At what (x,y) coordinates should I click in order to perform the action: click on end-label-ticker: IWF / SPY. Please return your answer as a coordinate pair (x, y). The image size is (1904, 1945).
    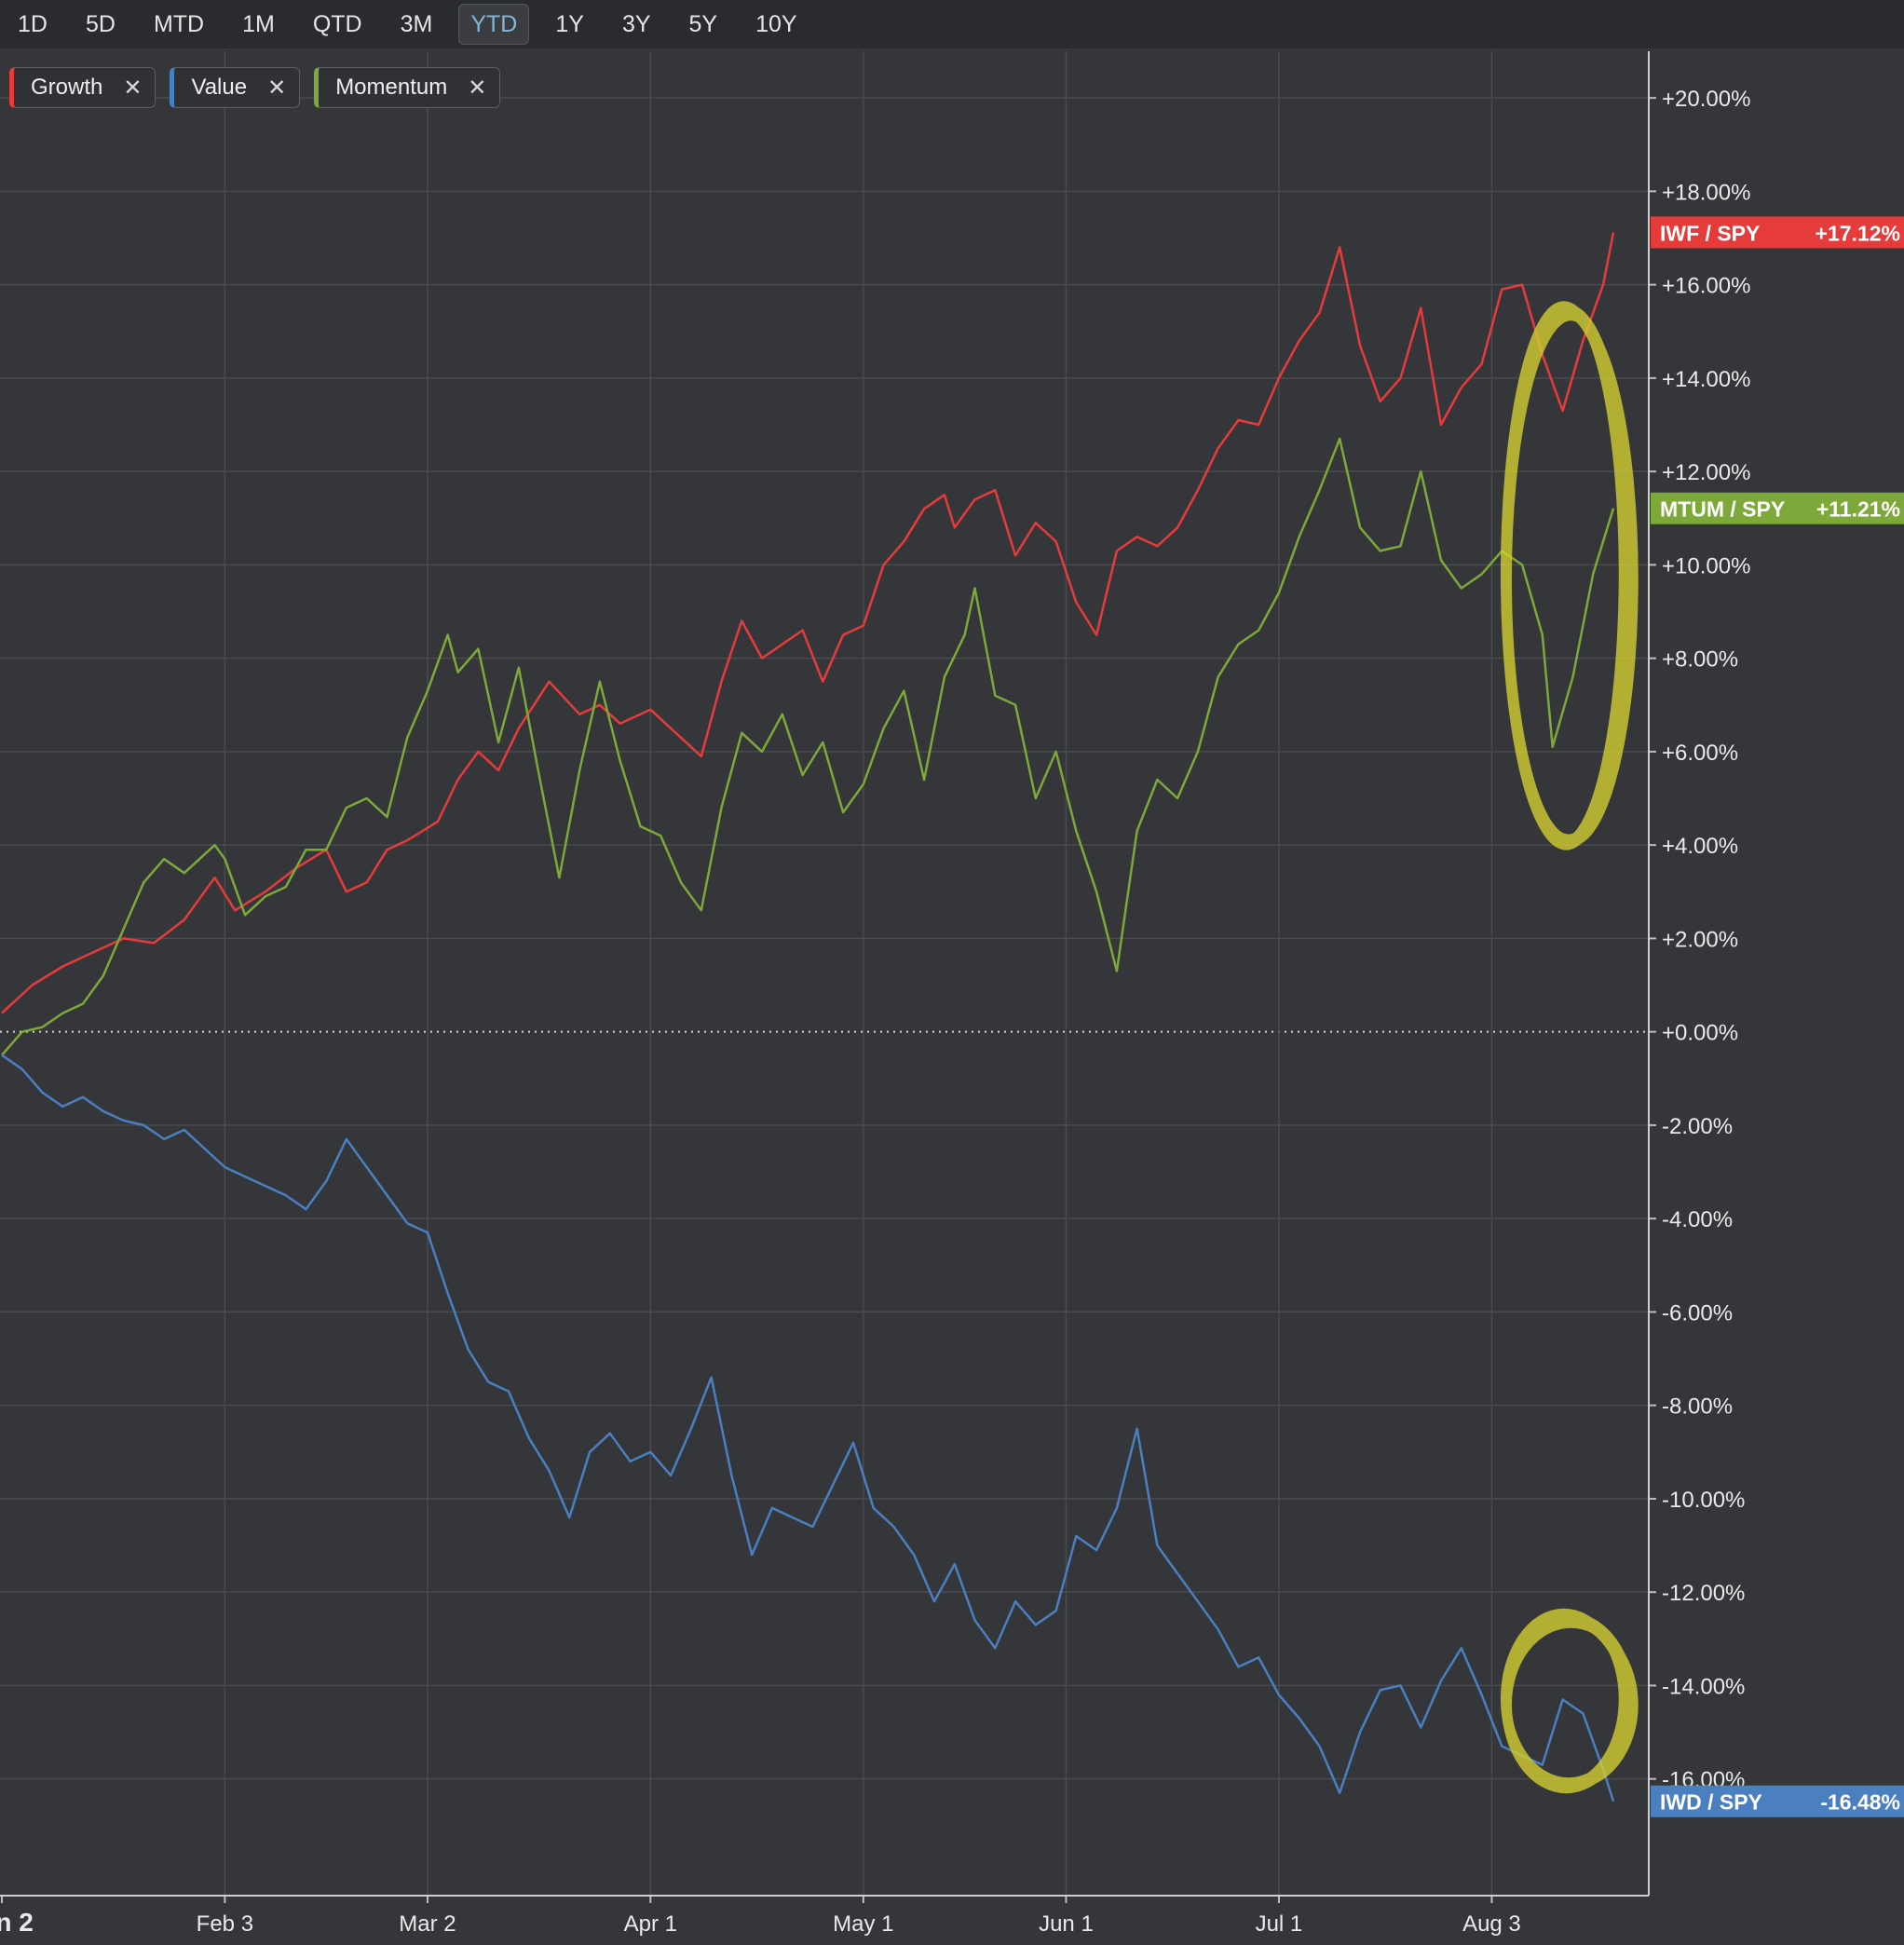
    Looking at the image, I should click on (1710, 233).